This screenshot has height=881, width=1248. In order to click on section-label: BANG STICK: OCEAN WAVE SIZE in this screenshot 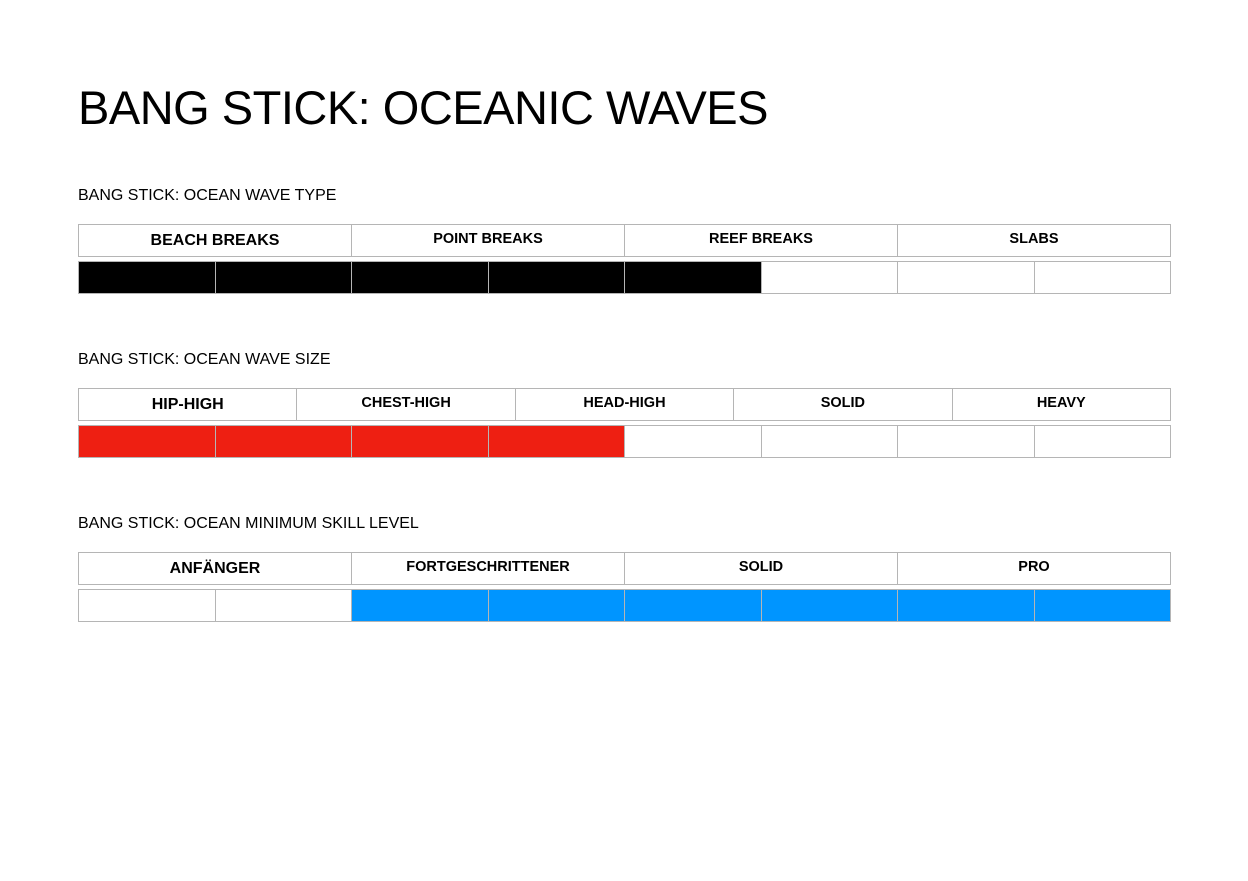, I will do `click(204, 359)`.